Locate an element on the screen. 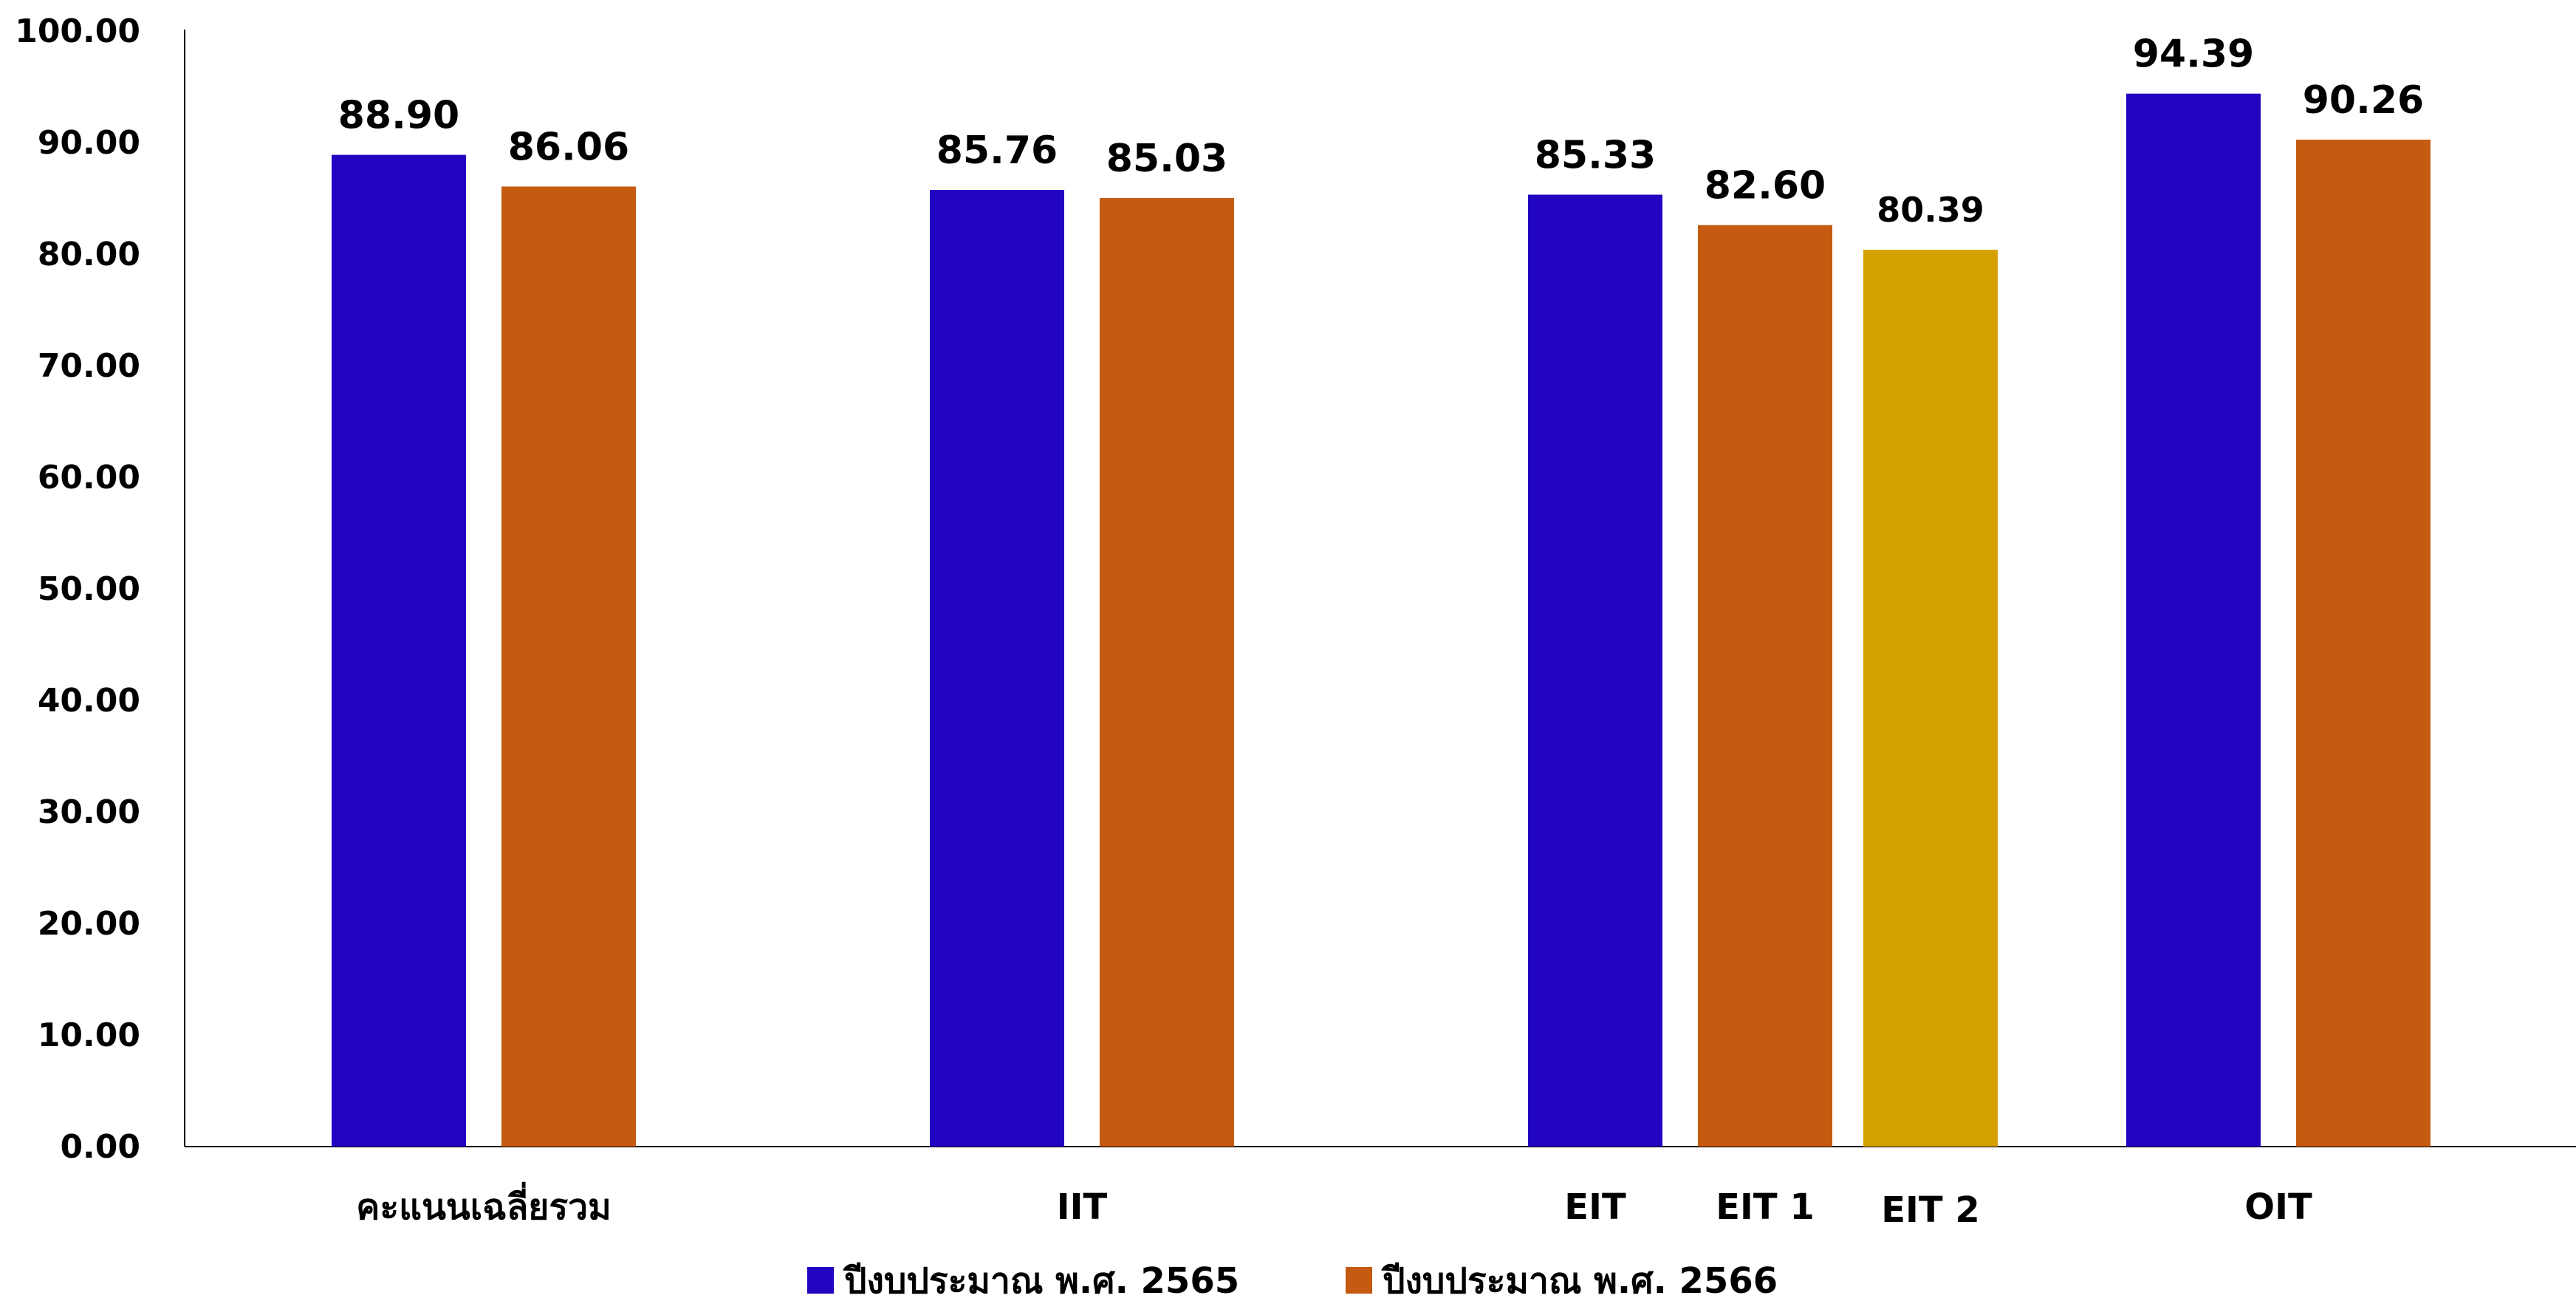 This screenshot has height=1301, width=2576. data-label: 88.90 is located at coordinates (398, 116).